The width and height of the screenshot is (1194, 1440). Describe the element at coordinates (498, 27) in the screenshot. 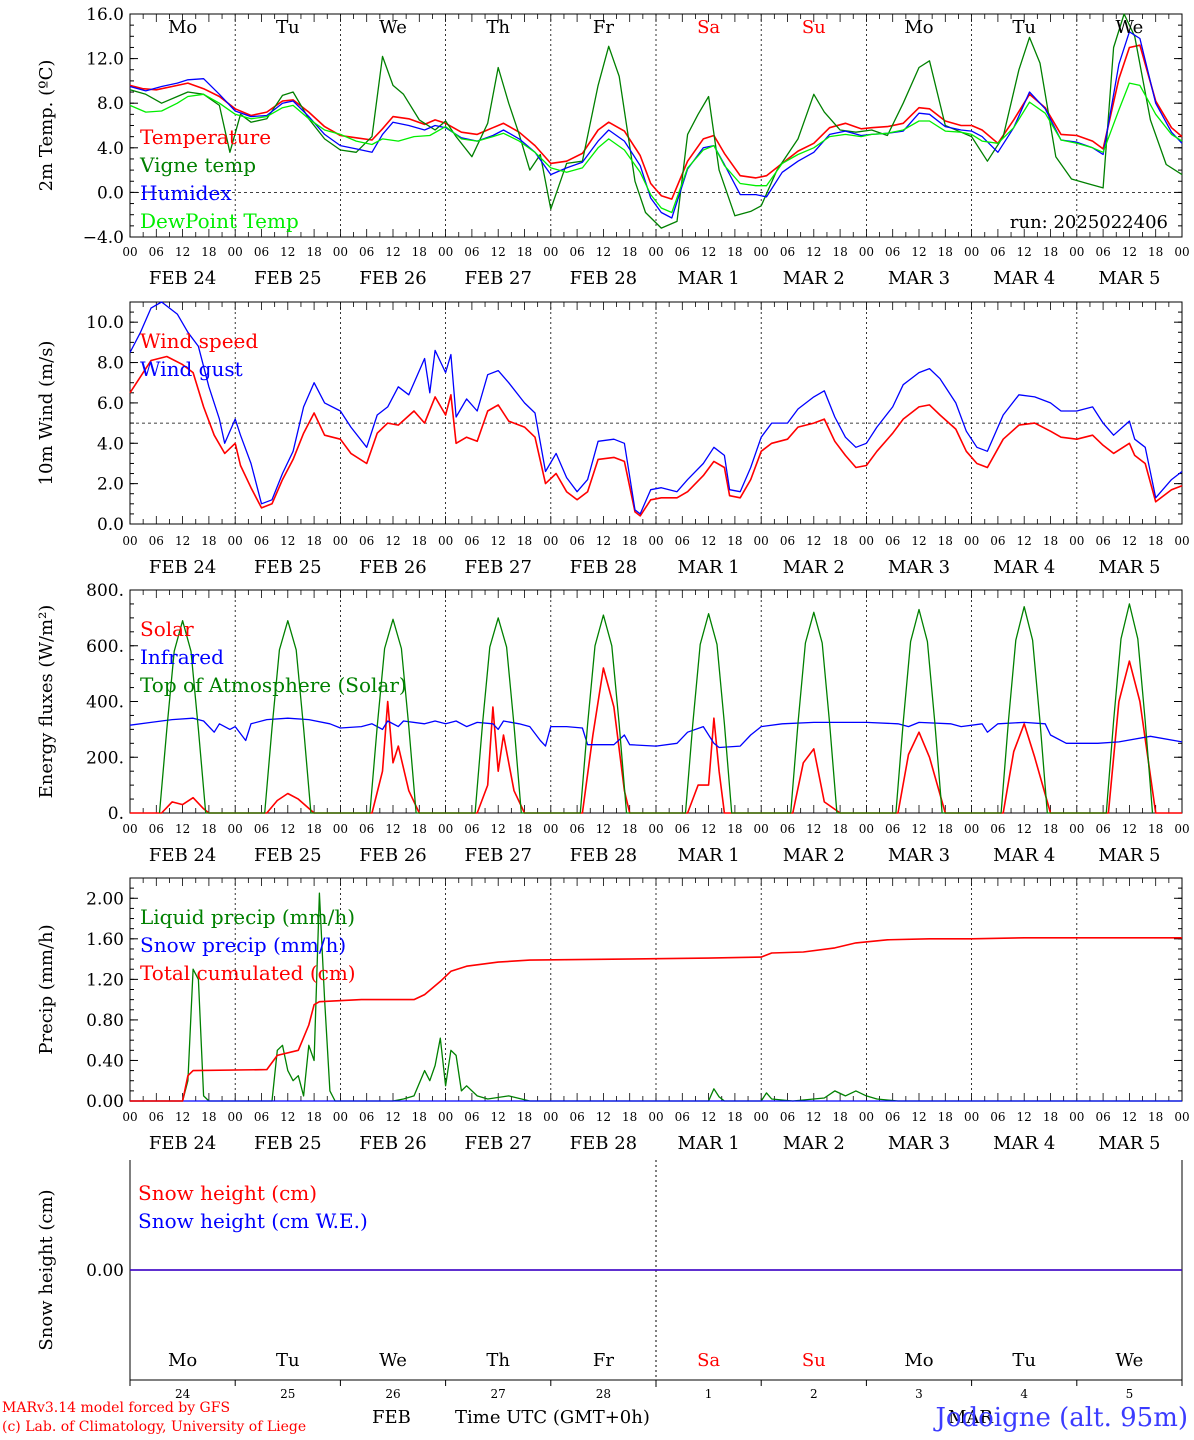

I see `day-name: Th` at that location.